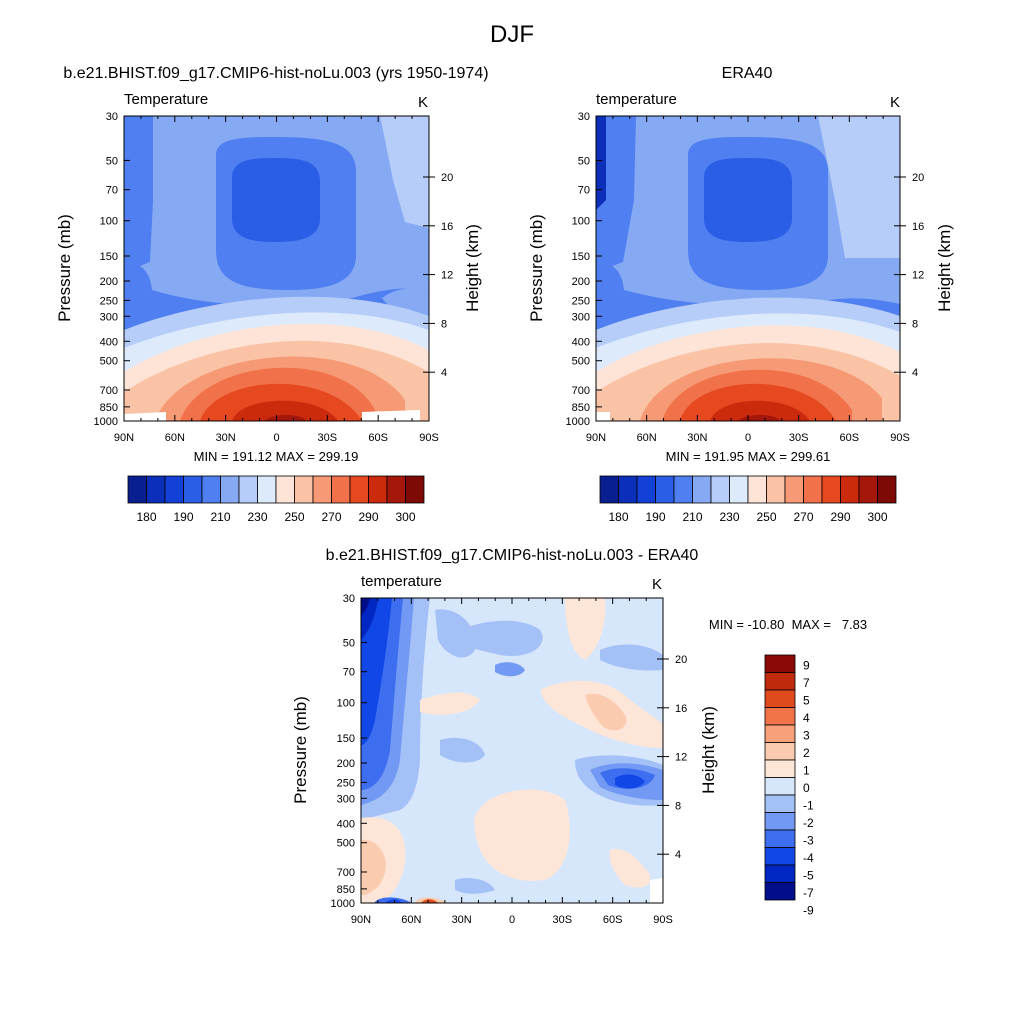 Image resolution: width=1024 pixels, height=1024 pixels. I want to click on y2-tick-label: 4, so click(678, 855).